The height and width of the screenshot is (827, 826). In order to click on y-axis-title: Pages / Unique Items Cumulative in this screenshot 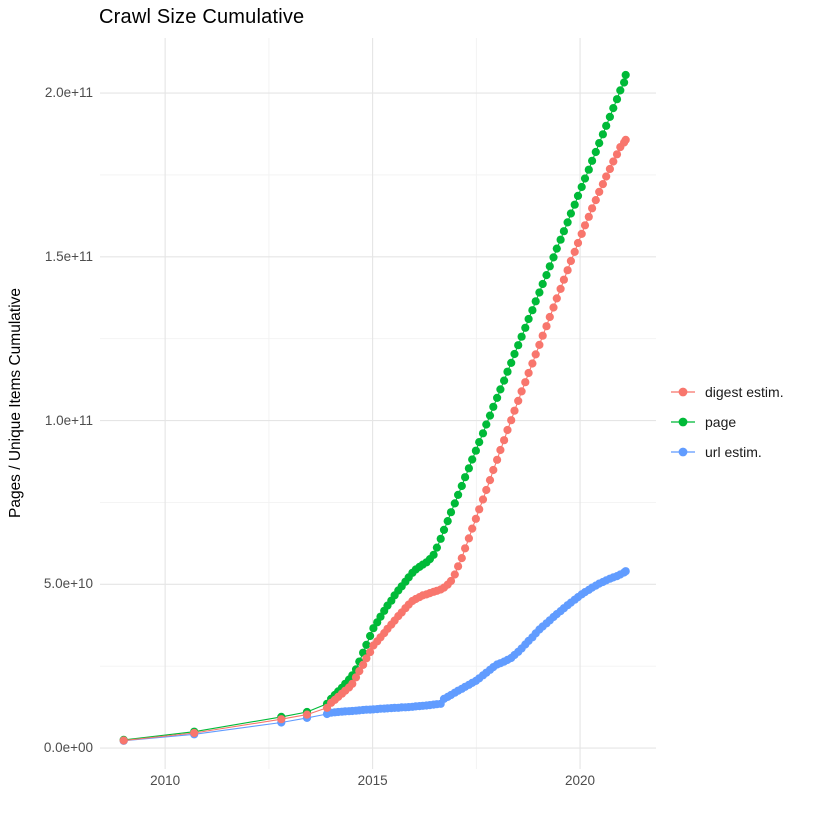, I will do `click(15, 403)`.